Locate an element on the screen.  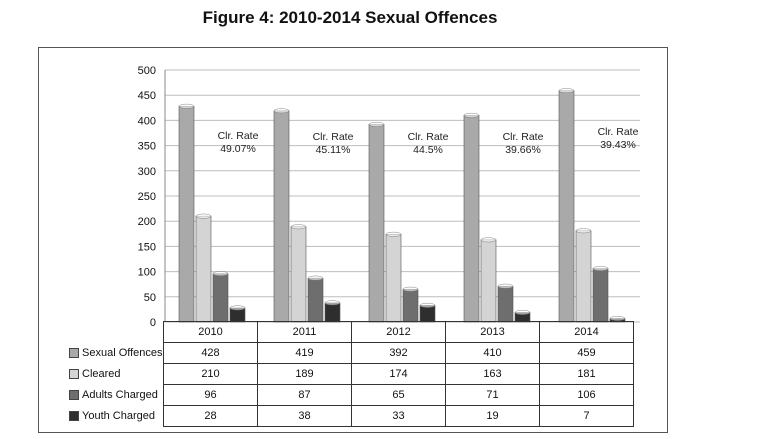
data-label: 174 is located at coordinates (398, 374).